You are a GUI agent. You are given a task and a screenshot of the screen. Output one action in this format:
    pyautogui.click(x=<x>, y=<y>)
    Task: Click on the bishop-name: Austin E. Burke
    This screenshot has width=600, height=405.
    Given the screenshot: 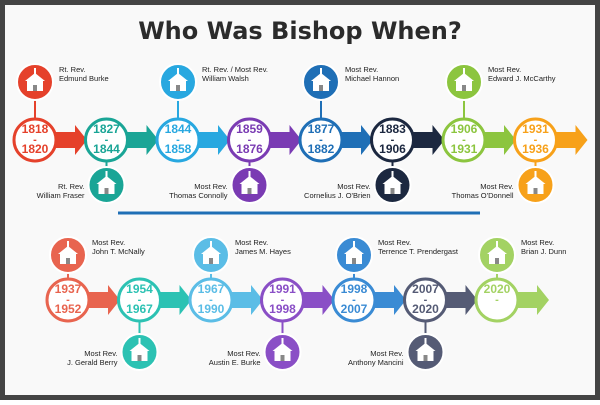 What is the action you would take?
    pyautogui.click(x=235, y=362)
    